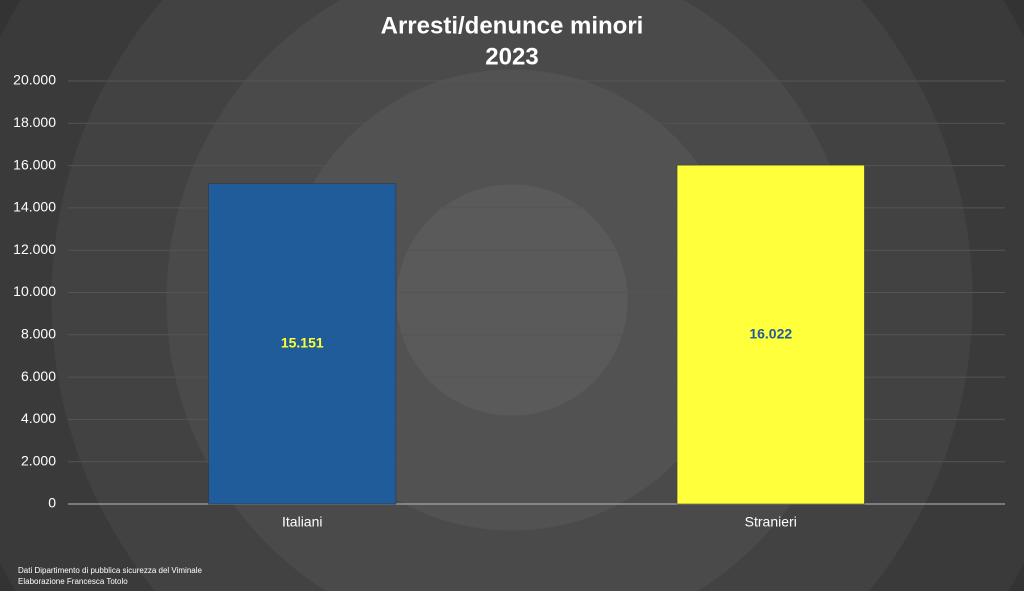 Image resolution: width=1024 pixels, height=591 pixels. What do you see at coordinates (38, 334) in the screenshot?
I see `y-tick-label: 8.000` at bounding box center [38, 334].